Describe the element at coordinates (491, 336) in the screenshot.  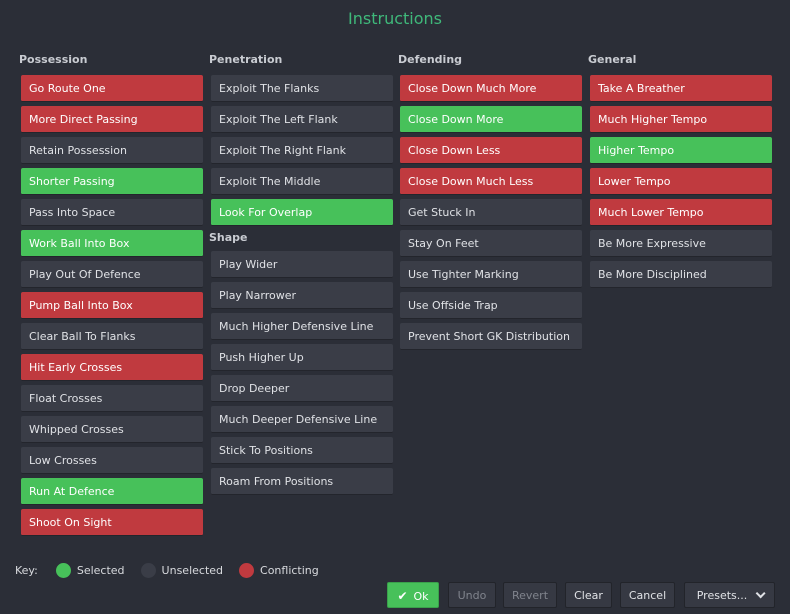
I see `instruction-prevent-short-gk-distribution: Prevent Short GK Distribution` at that location.